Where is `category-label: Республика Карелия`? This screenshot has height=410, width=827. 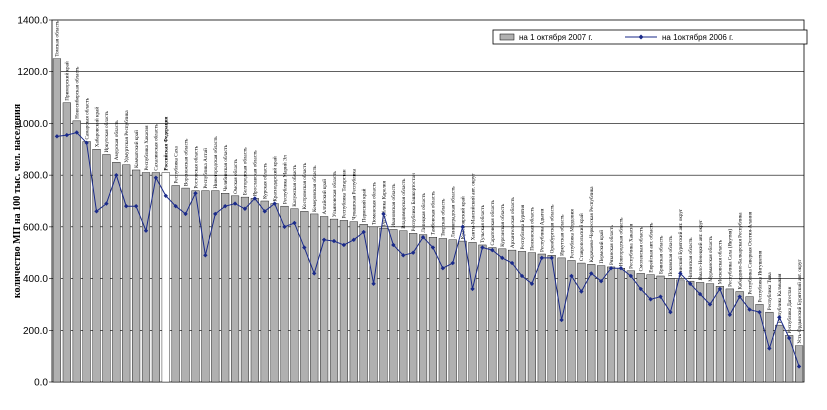 category-label: Республика Карелия is located at coordinates (383, 203).